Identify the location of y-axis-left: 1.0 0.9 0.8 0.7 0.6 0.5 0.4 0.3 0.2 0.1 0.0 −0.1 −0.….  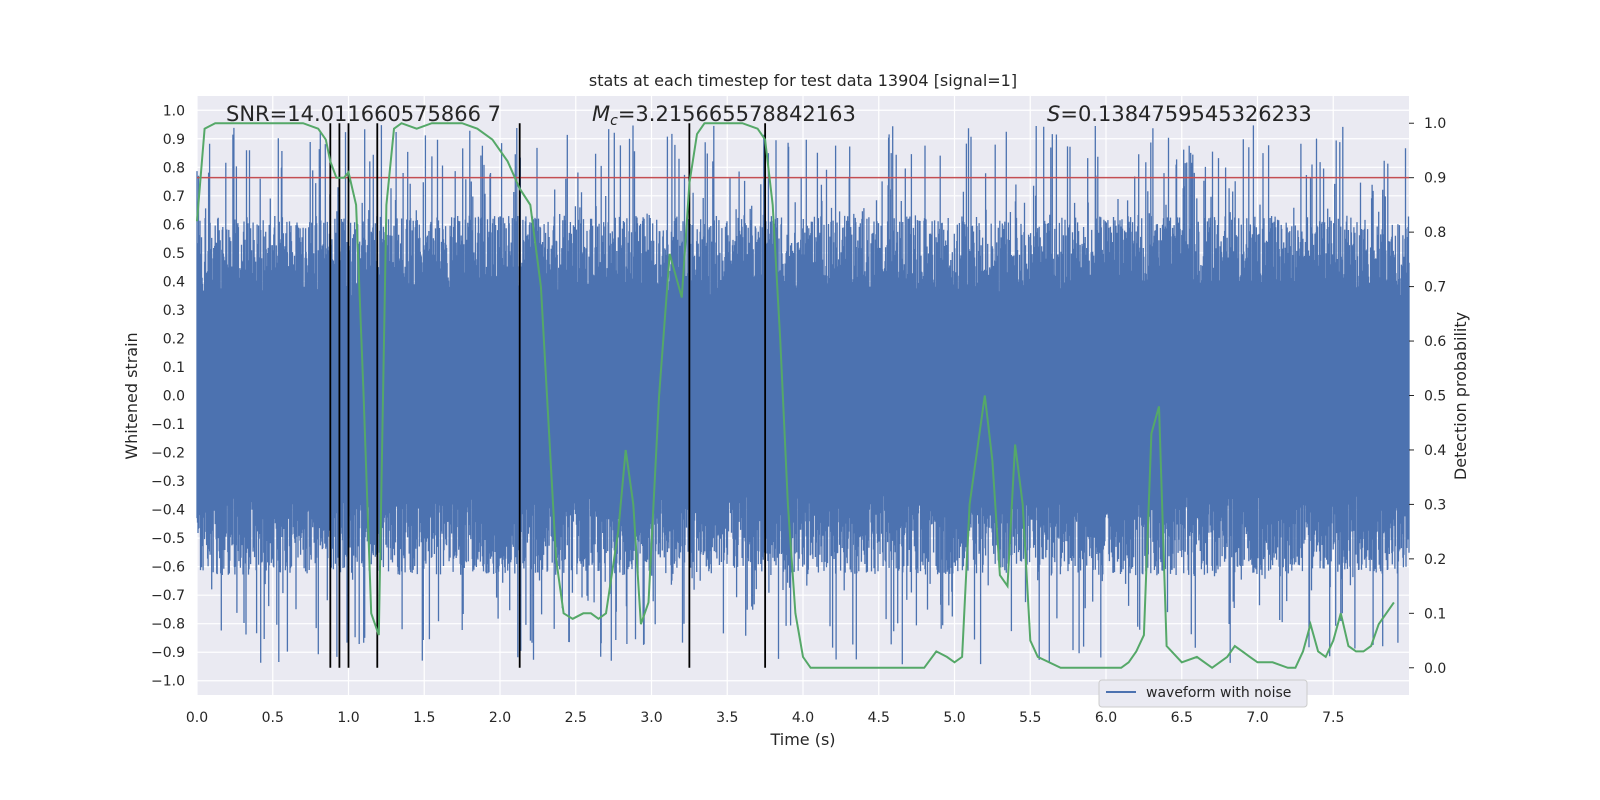
(168, 396).